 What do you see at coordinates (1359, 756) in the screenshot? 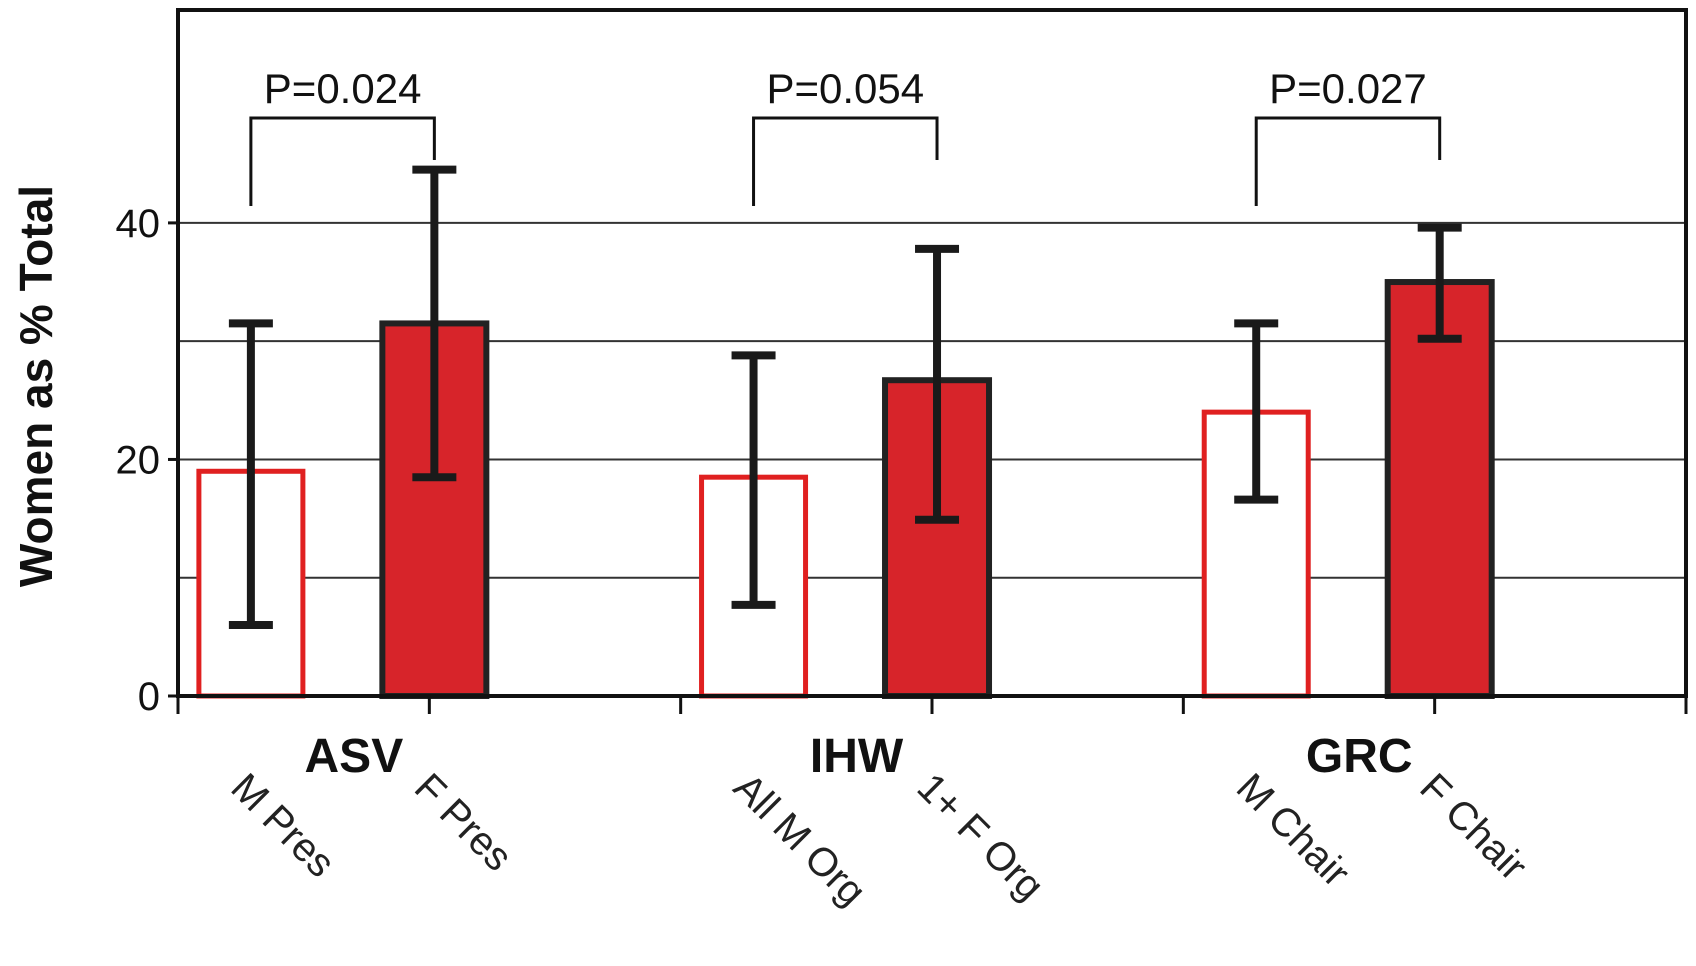
I see `group-label: GRC` at bounding box center [1359, 756].